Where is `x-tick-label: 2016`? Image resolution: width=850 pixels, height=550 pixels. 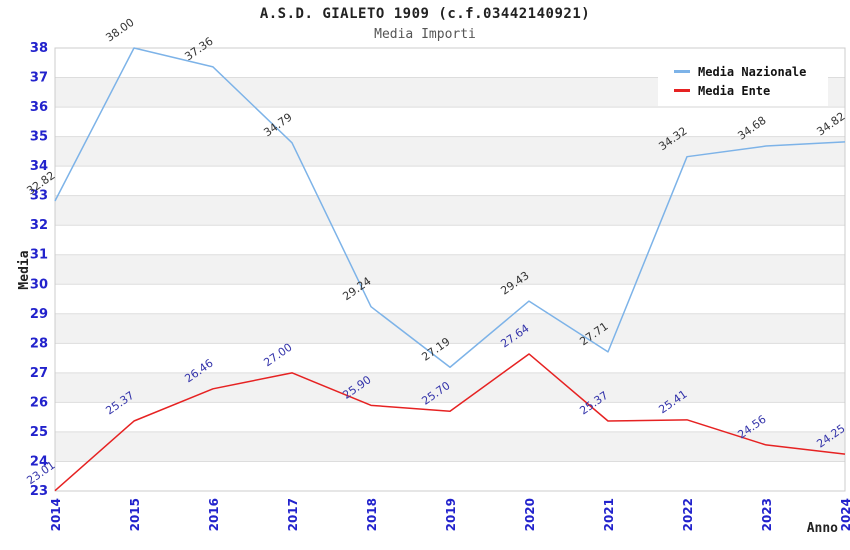
x-tick-label: 2016 is located at coordinates (214, 514).